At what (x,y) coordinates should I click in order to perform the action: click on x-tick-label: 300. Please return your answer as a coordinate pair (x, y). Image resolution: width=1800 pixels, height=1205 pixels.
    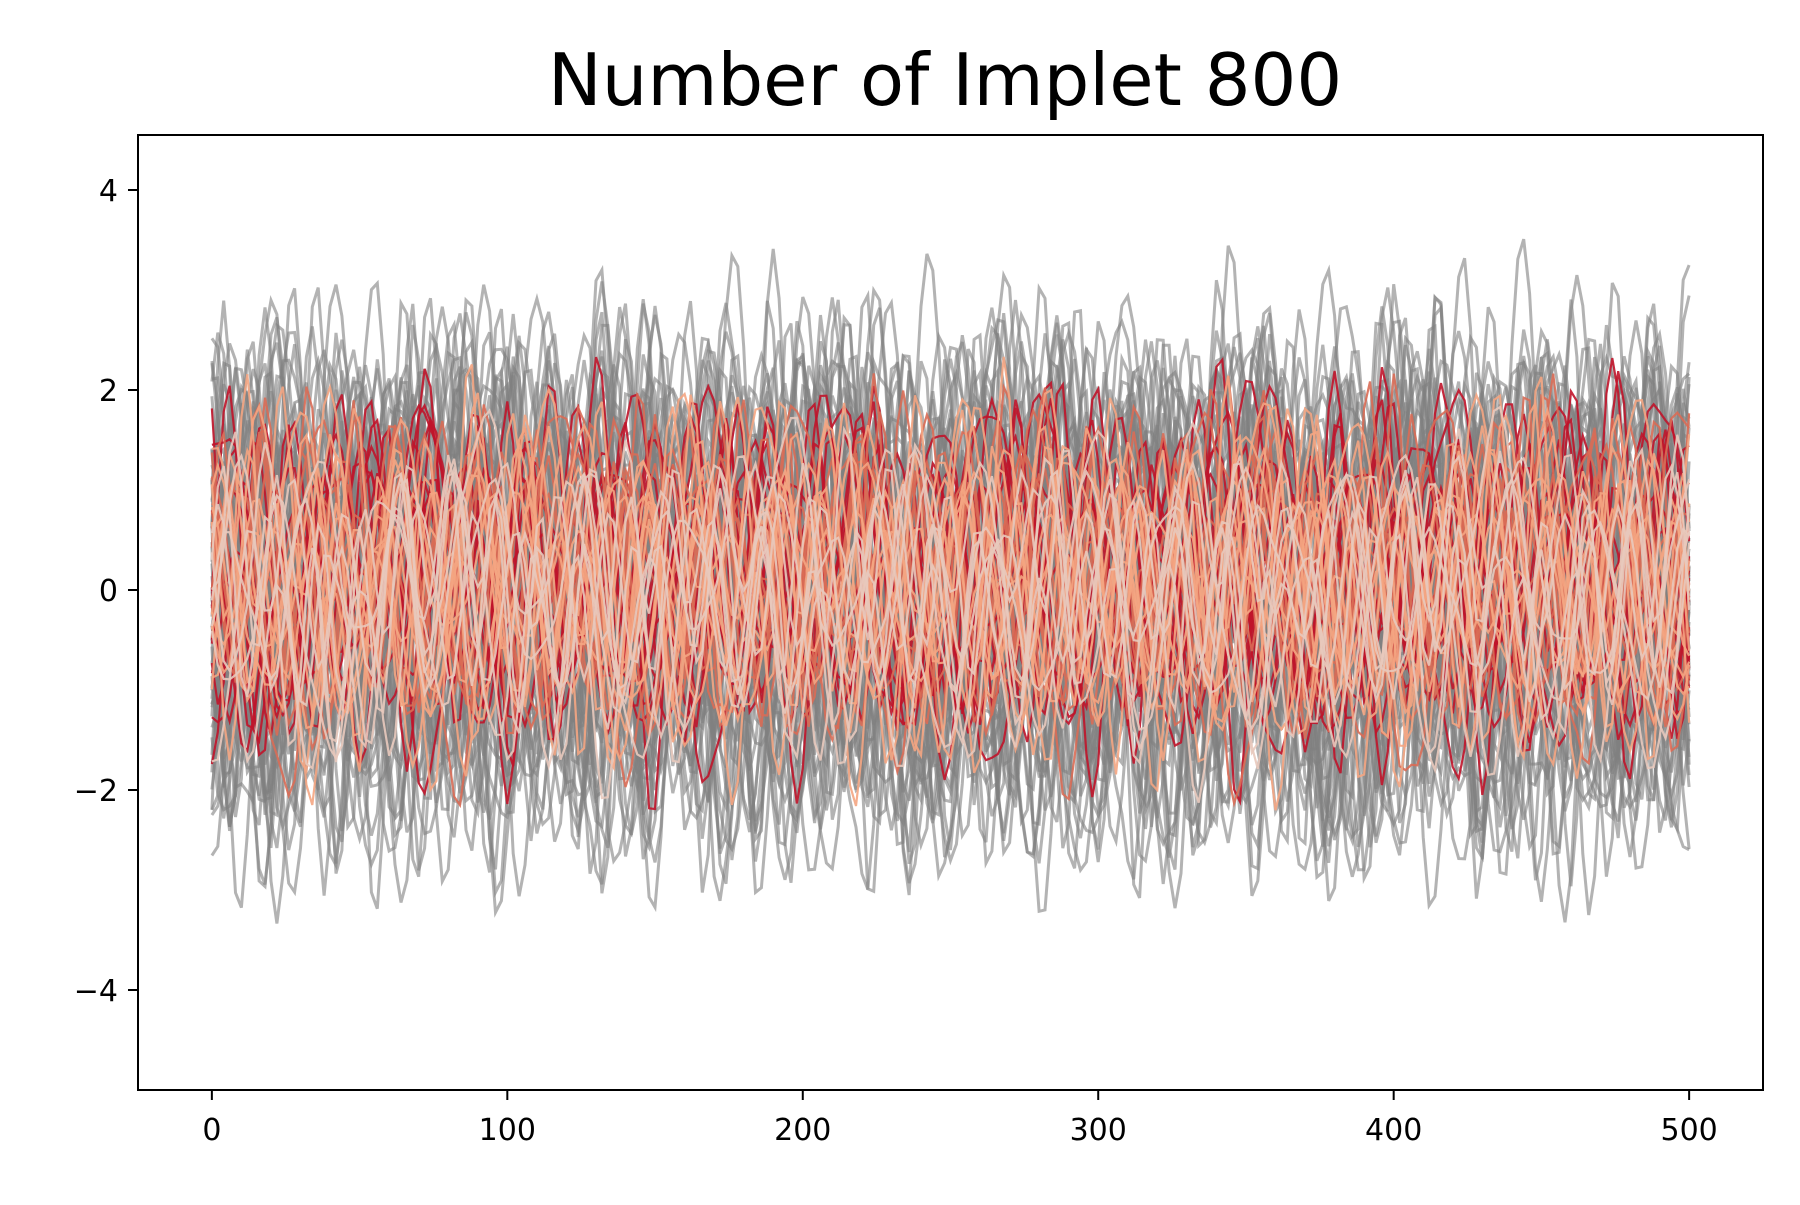
    Looking at the image, I should click on (1098, 1130).